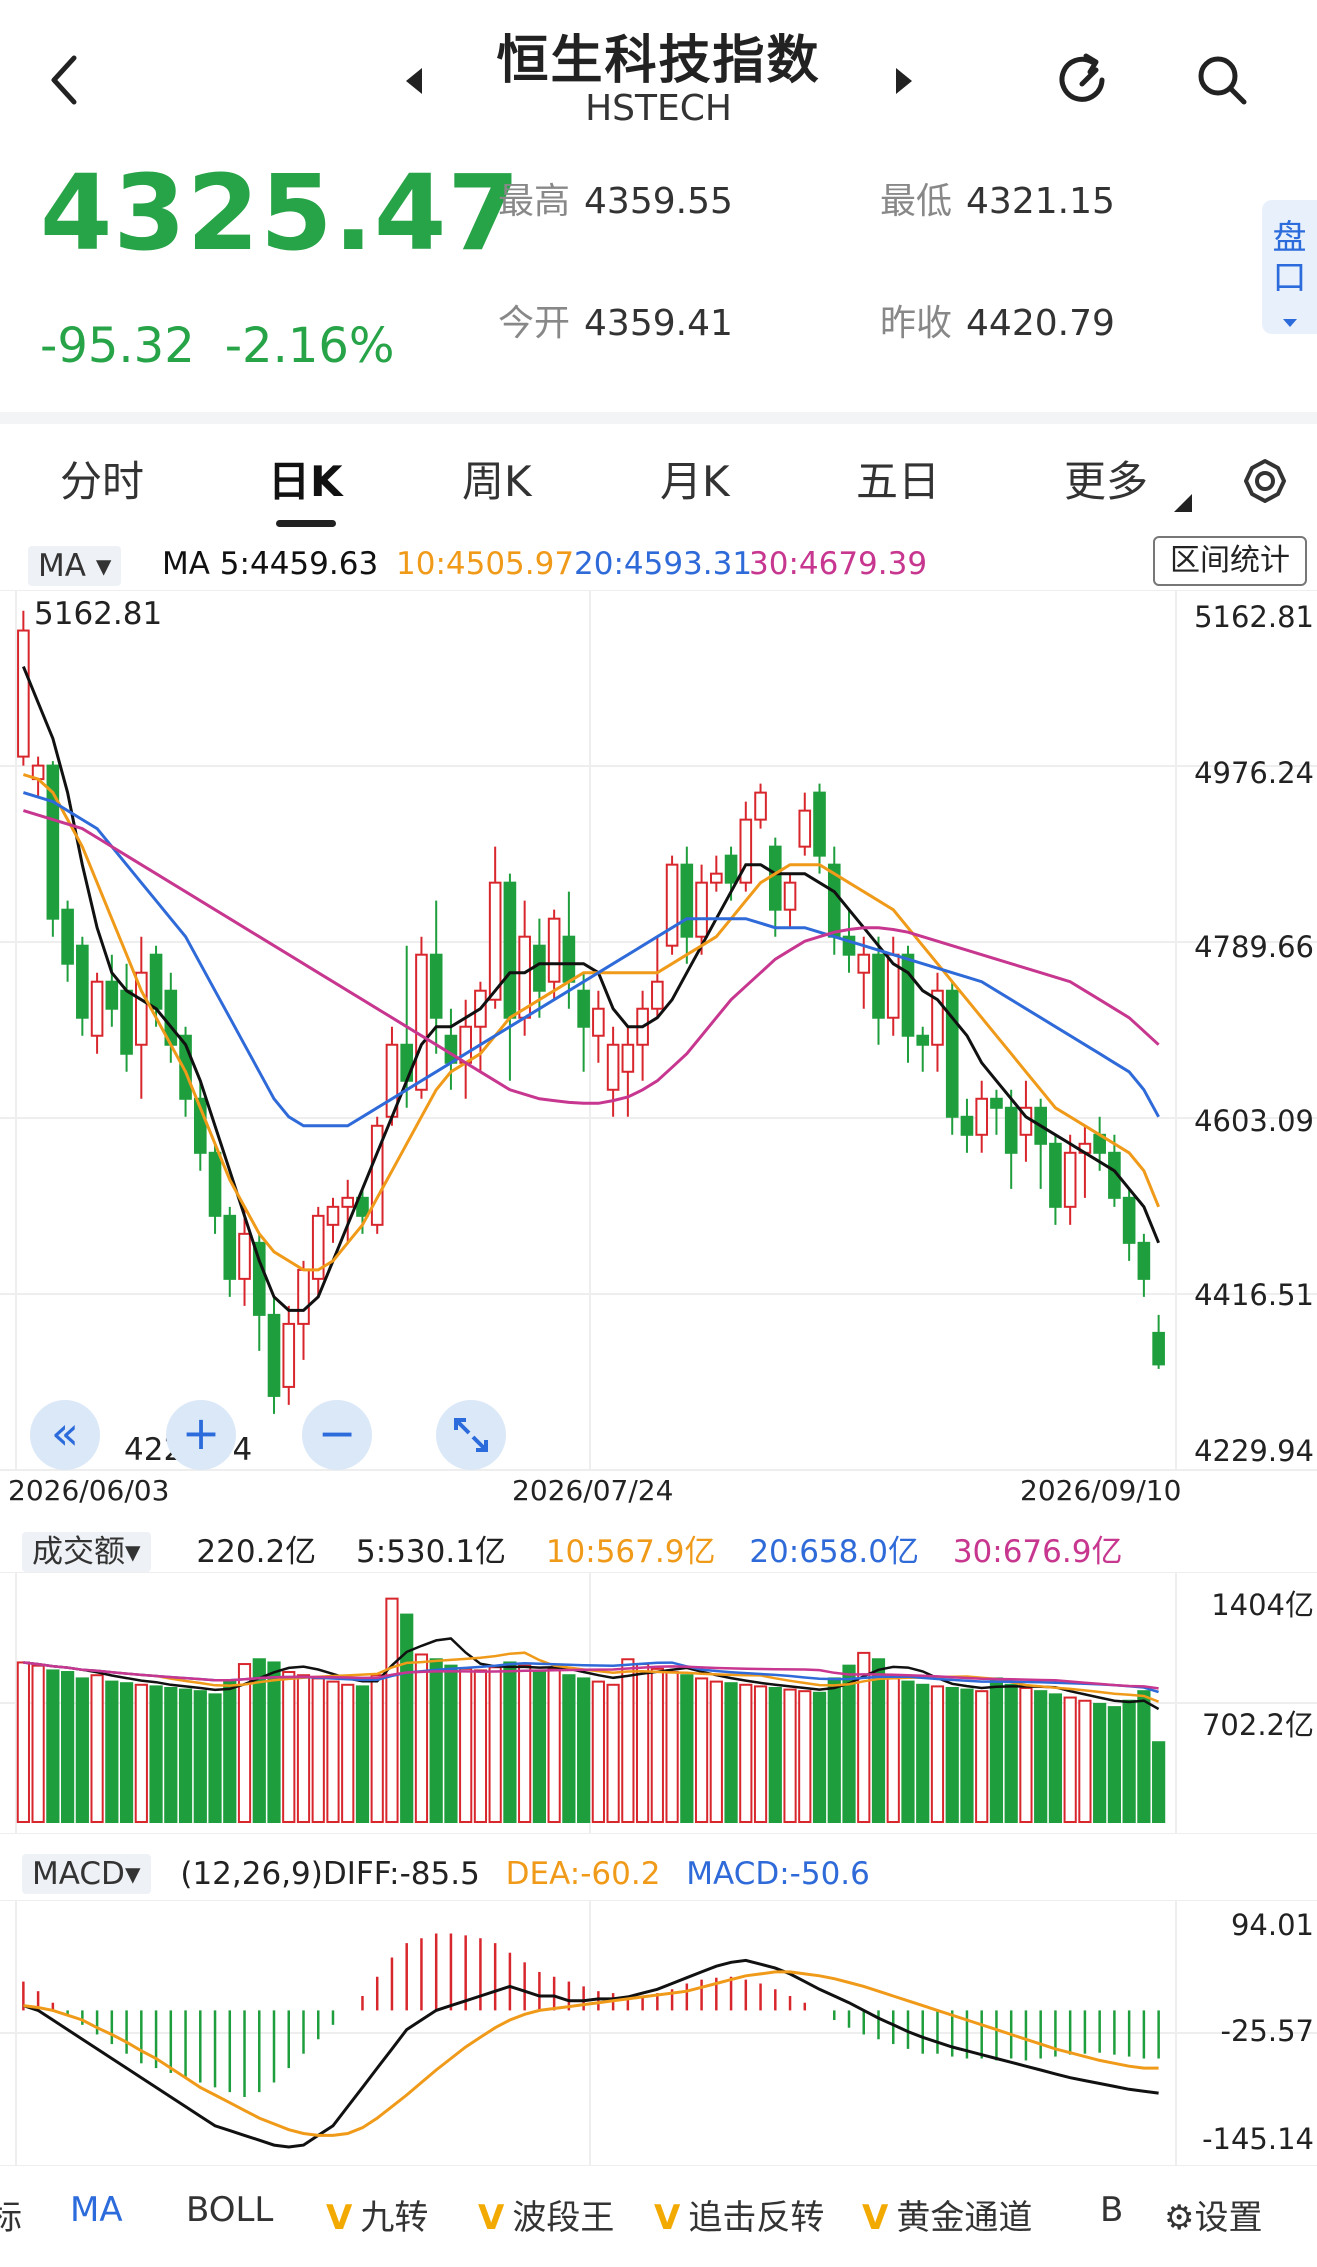 The image size is (1317, 2267). I want to click on volume-ma10: 10:567.9亿, so click(630, 1552).